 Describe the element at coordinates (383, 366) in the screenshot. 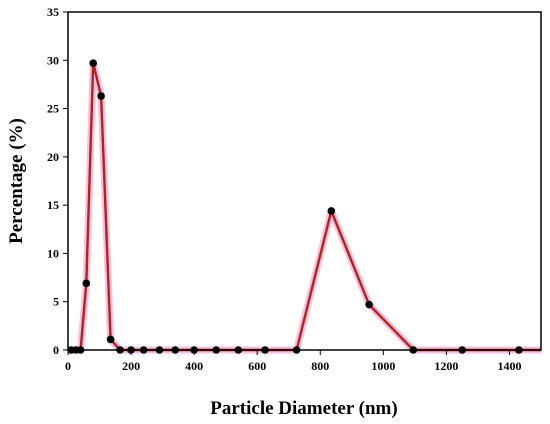

I see `x-tick-label: 1000` at that location.